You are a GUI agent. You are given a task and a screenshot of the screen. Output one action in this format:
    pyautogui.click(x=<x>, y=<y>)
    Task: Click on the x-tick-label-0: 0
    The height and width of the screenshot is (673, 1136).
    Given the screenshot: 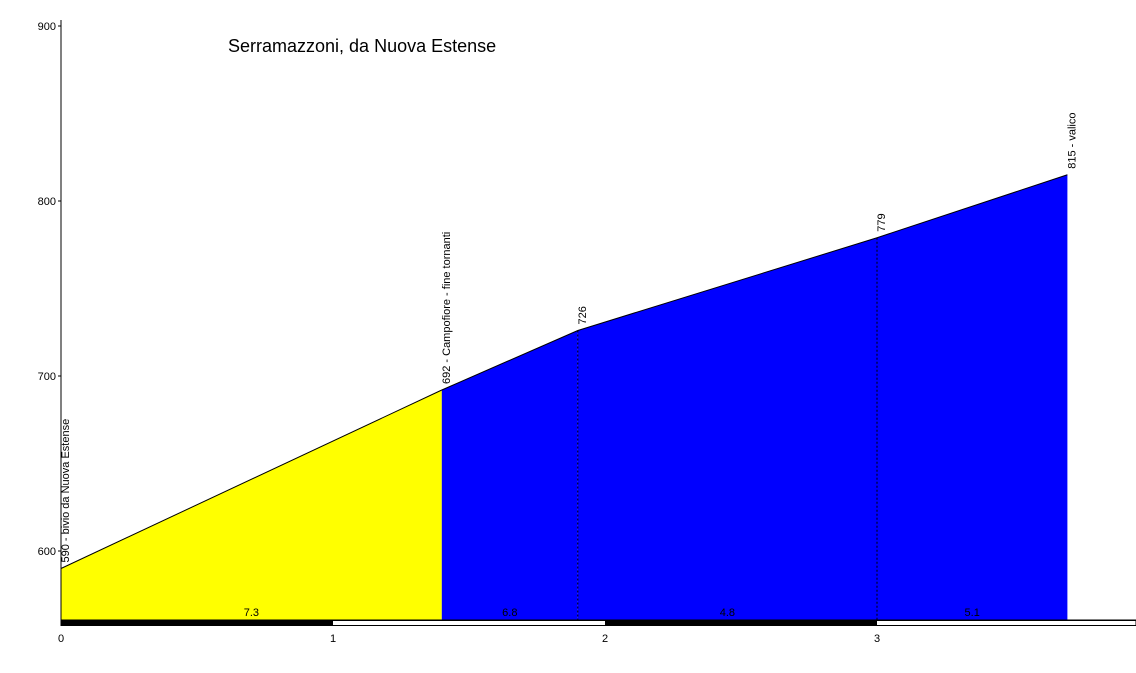 What is the action you would take?
    pyautogui.click(x=61, y=639)
    